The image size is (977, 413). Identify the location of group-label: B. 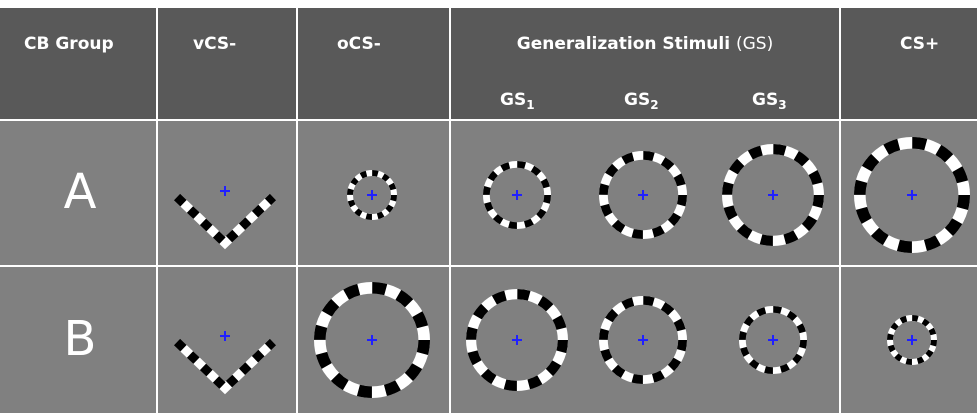
(80, 339).